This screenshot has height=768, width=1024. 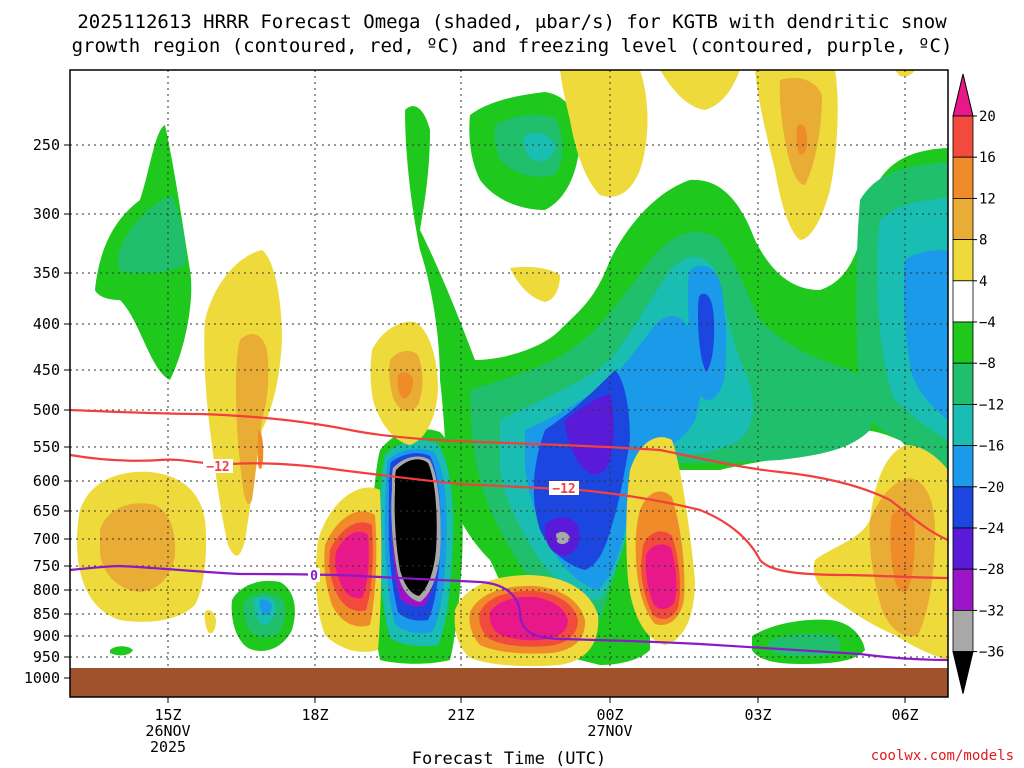 I want to click on omega-region-pos12-upper-column, so click(x=802, y=139).